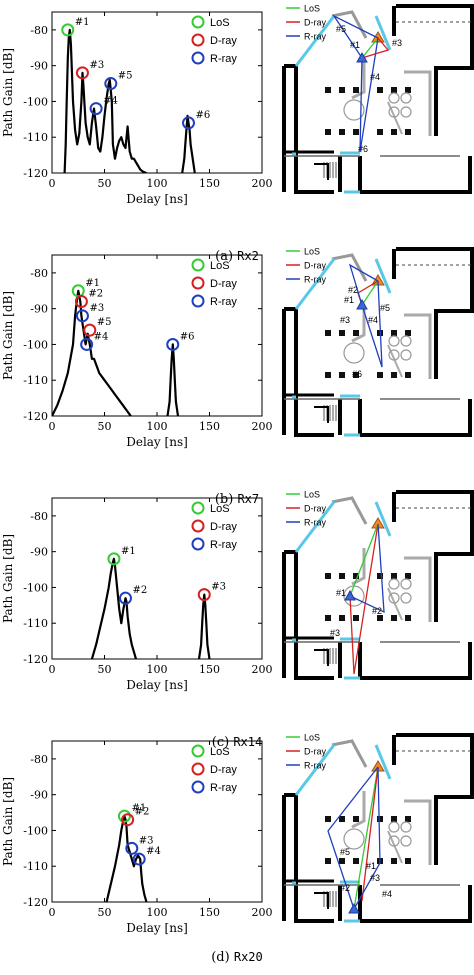 The height and width of the screenshot is (975, 474). Describe the element at coordinates (222, 742) in the screenshot. I see `caption-letter: (c)` at that location.